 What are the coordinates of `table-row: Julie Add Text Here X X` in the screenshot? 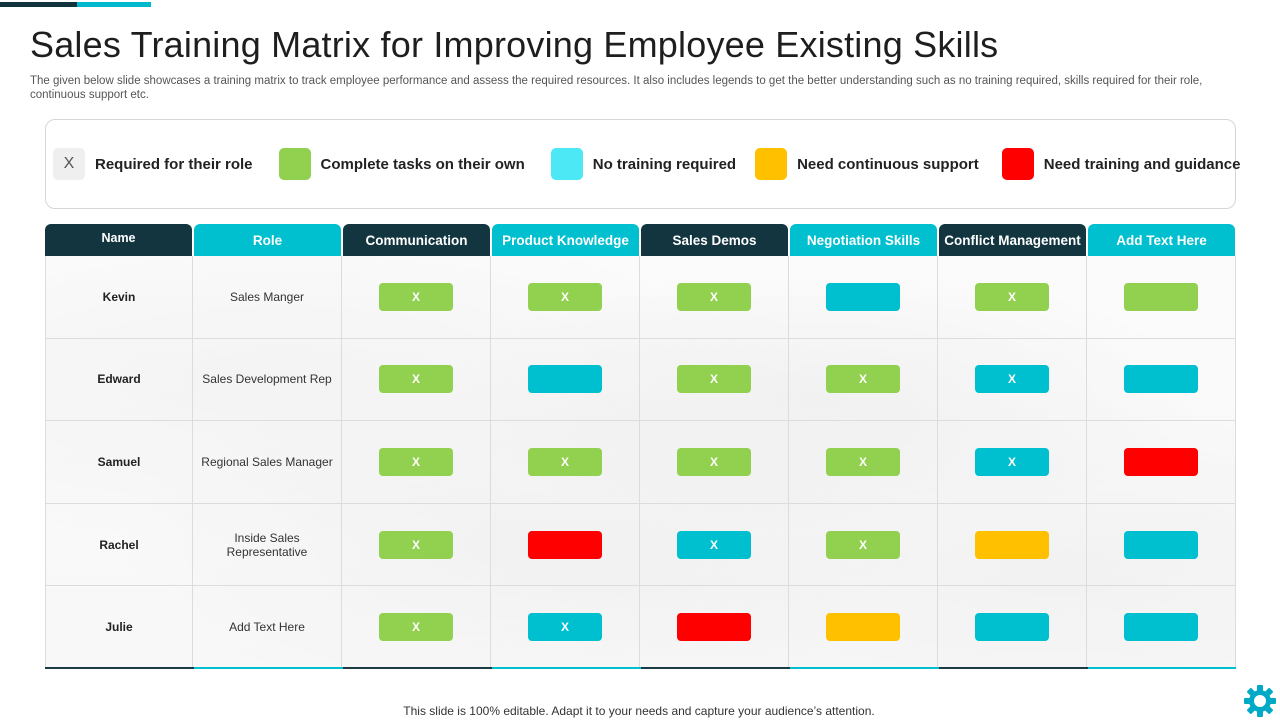 It's located at (640, 627).